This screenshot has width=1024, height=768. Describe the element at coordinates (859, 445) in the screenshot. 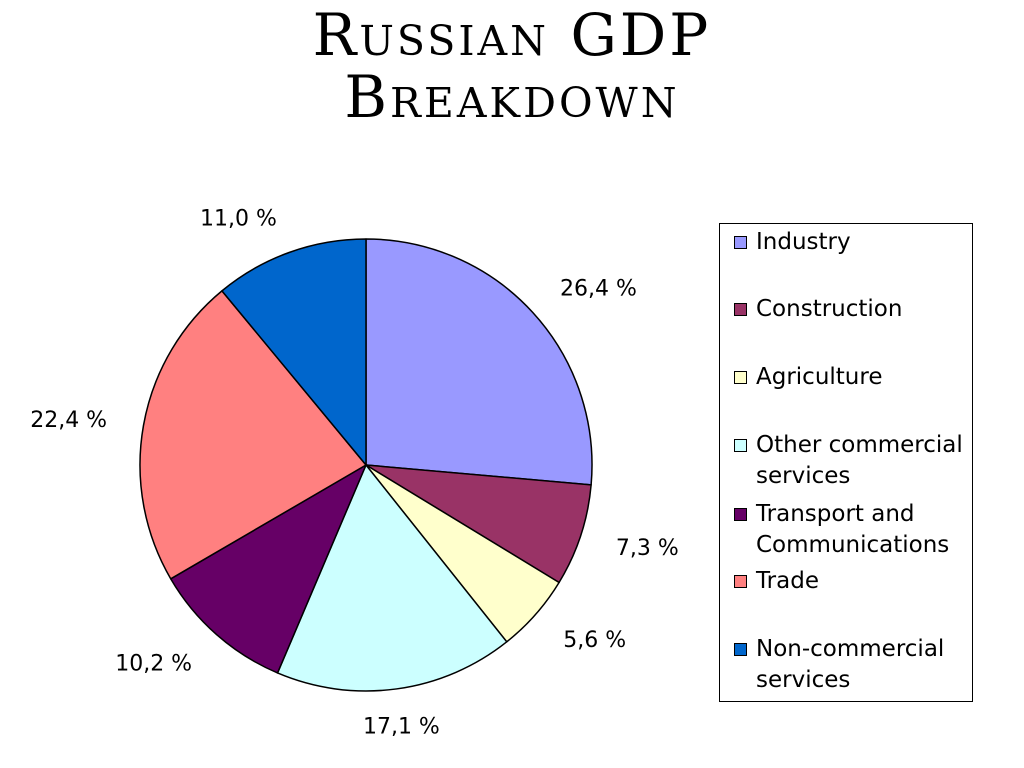

I see `legend-label: Other commercial` at that location.